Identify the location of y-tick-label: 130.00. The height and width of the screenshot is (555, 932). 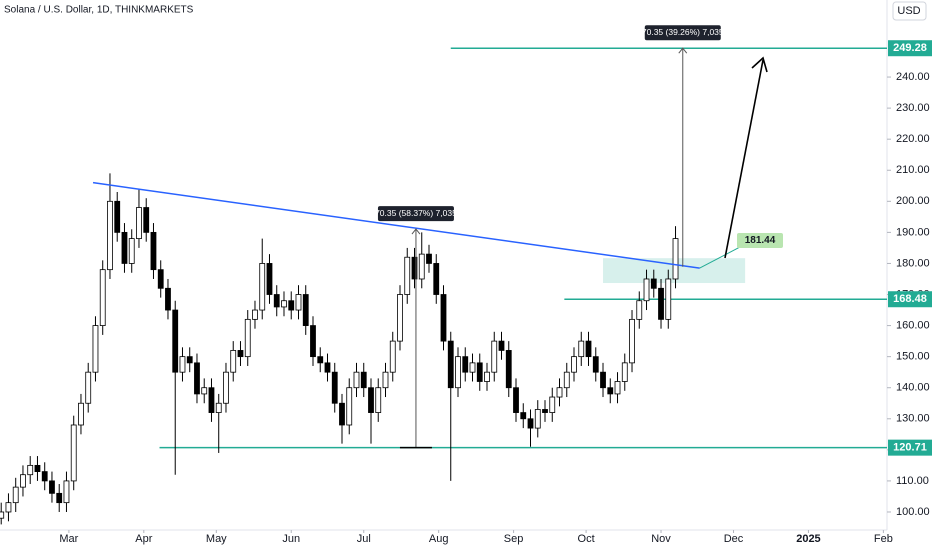
(913, 419).